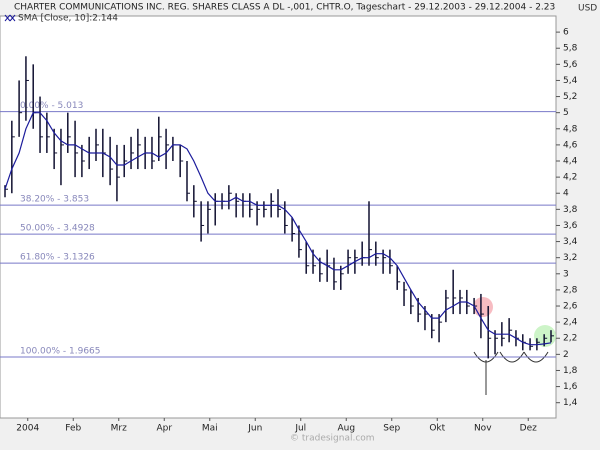  What do you see at coordinates (570, 129) in the screenshot?
I see `y-tick-label: 4,8` at bounding box center [570, 129].